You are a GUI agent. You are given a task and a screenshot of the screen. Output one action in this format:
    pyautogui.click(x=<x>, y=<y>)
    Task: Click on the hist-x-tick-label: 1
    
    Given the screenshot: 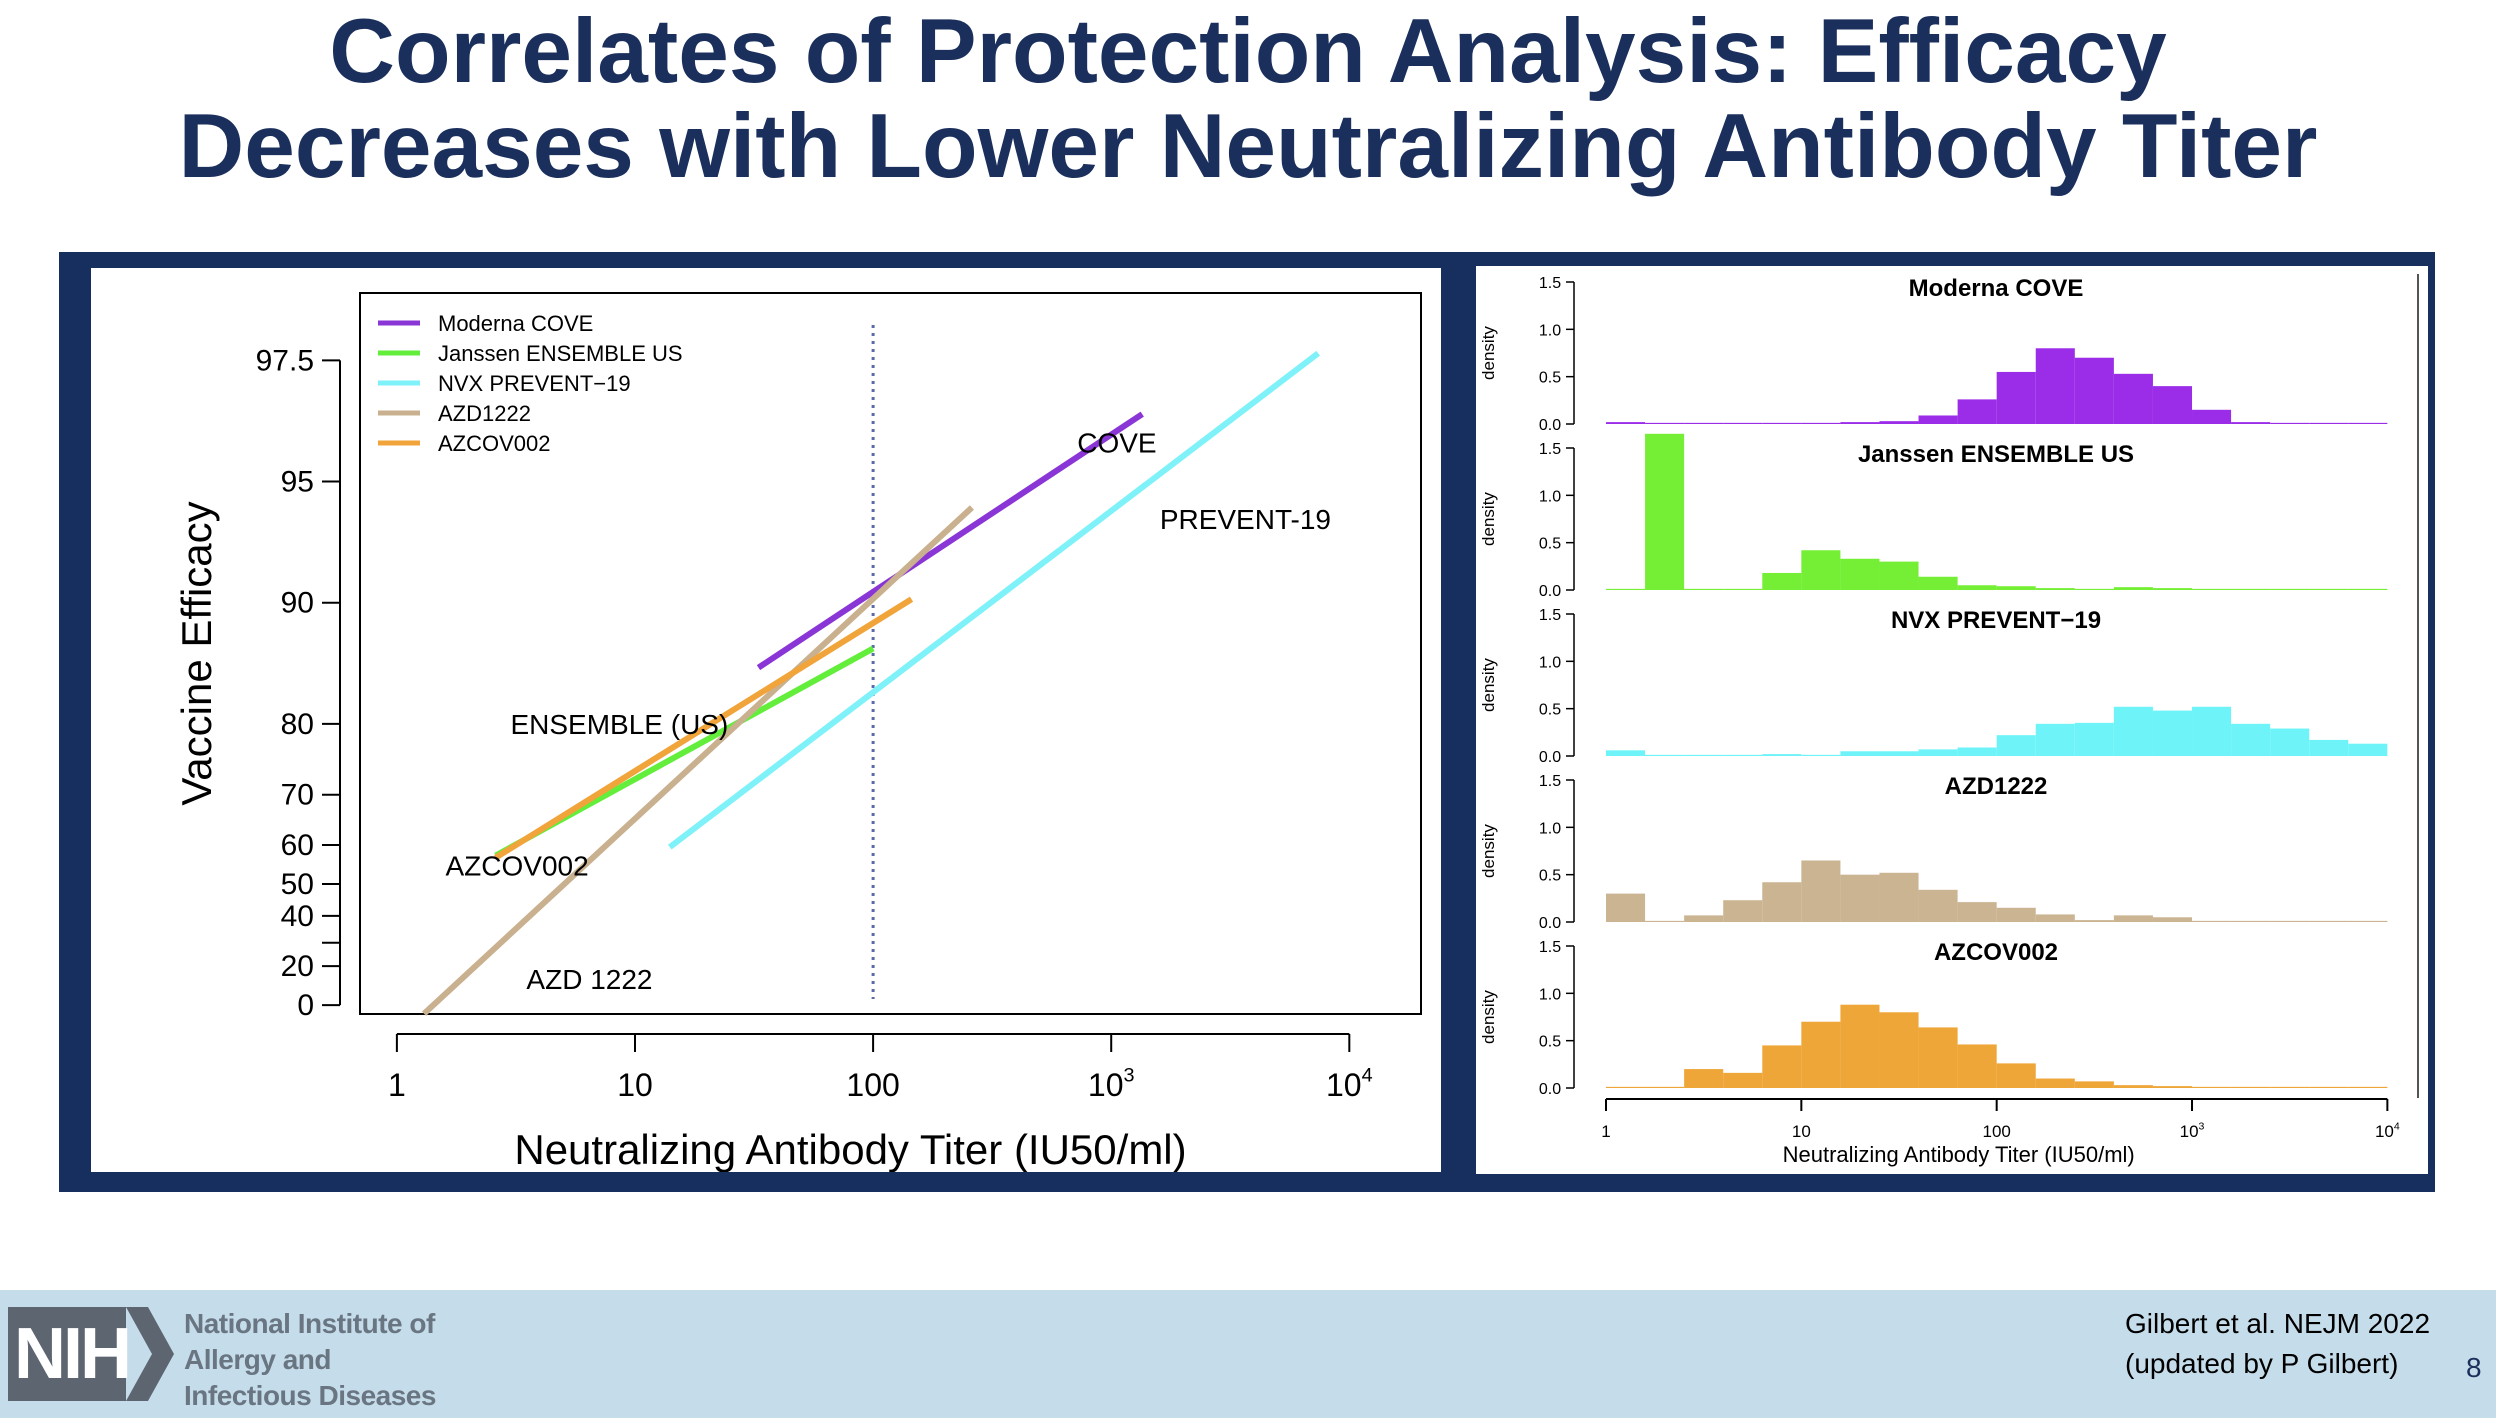 What is the action you would take?
    pyautogui.click(x=1605, y=1131)
    